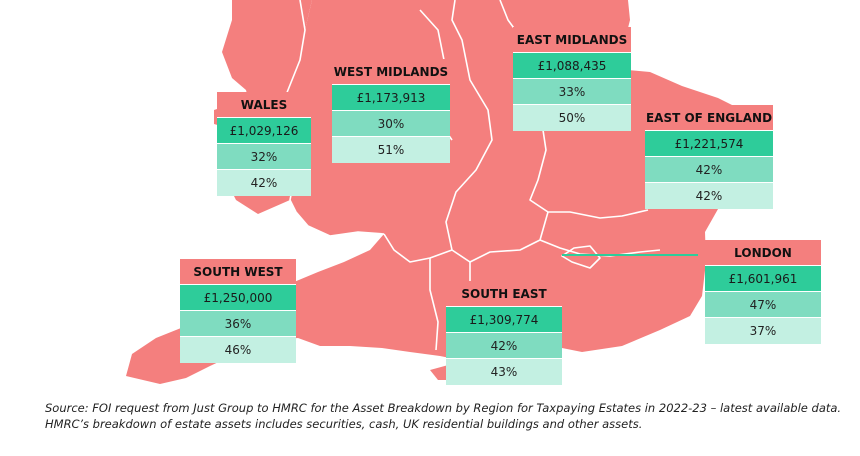 This screenshot has height=456, width=860. Describe the element at coordinates (572, 118) in the screenshot. I see `region-percentage-2: 50%` at that location.